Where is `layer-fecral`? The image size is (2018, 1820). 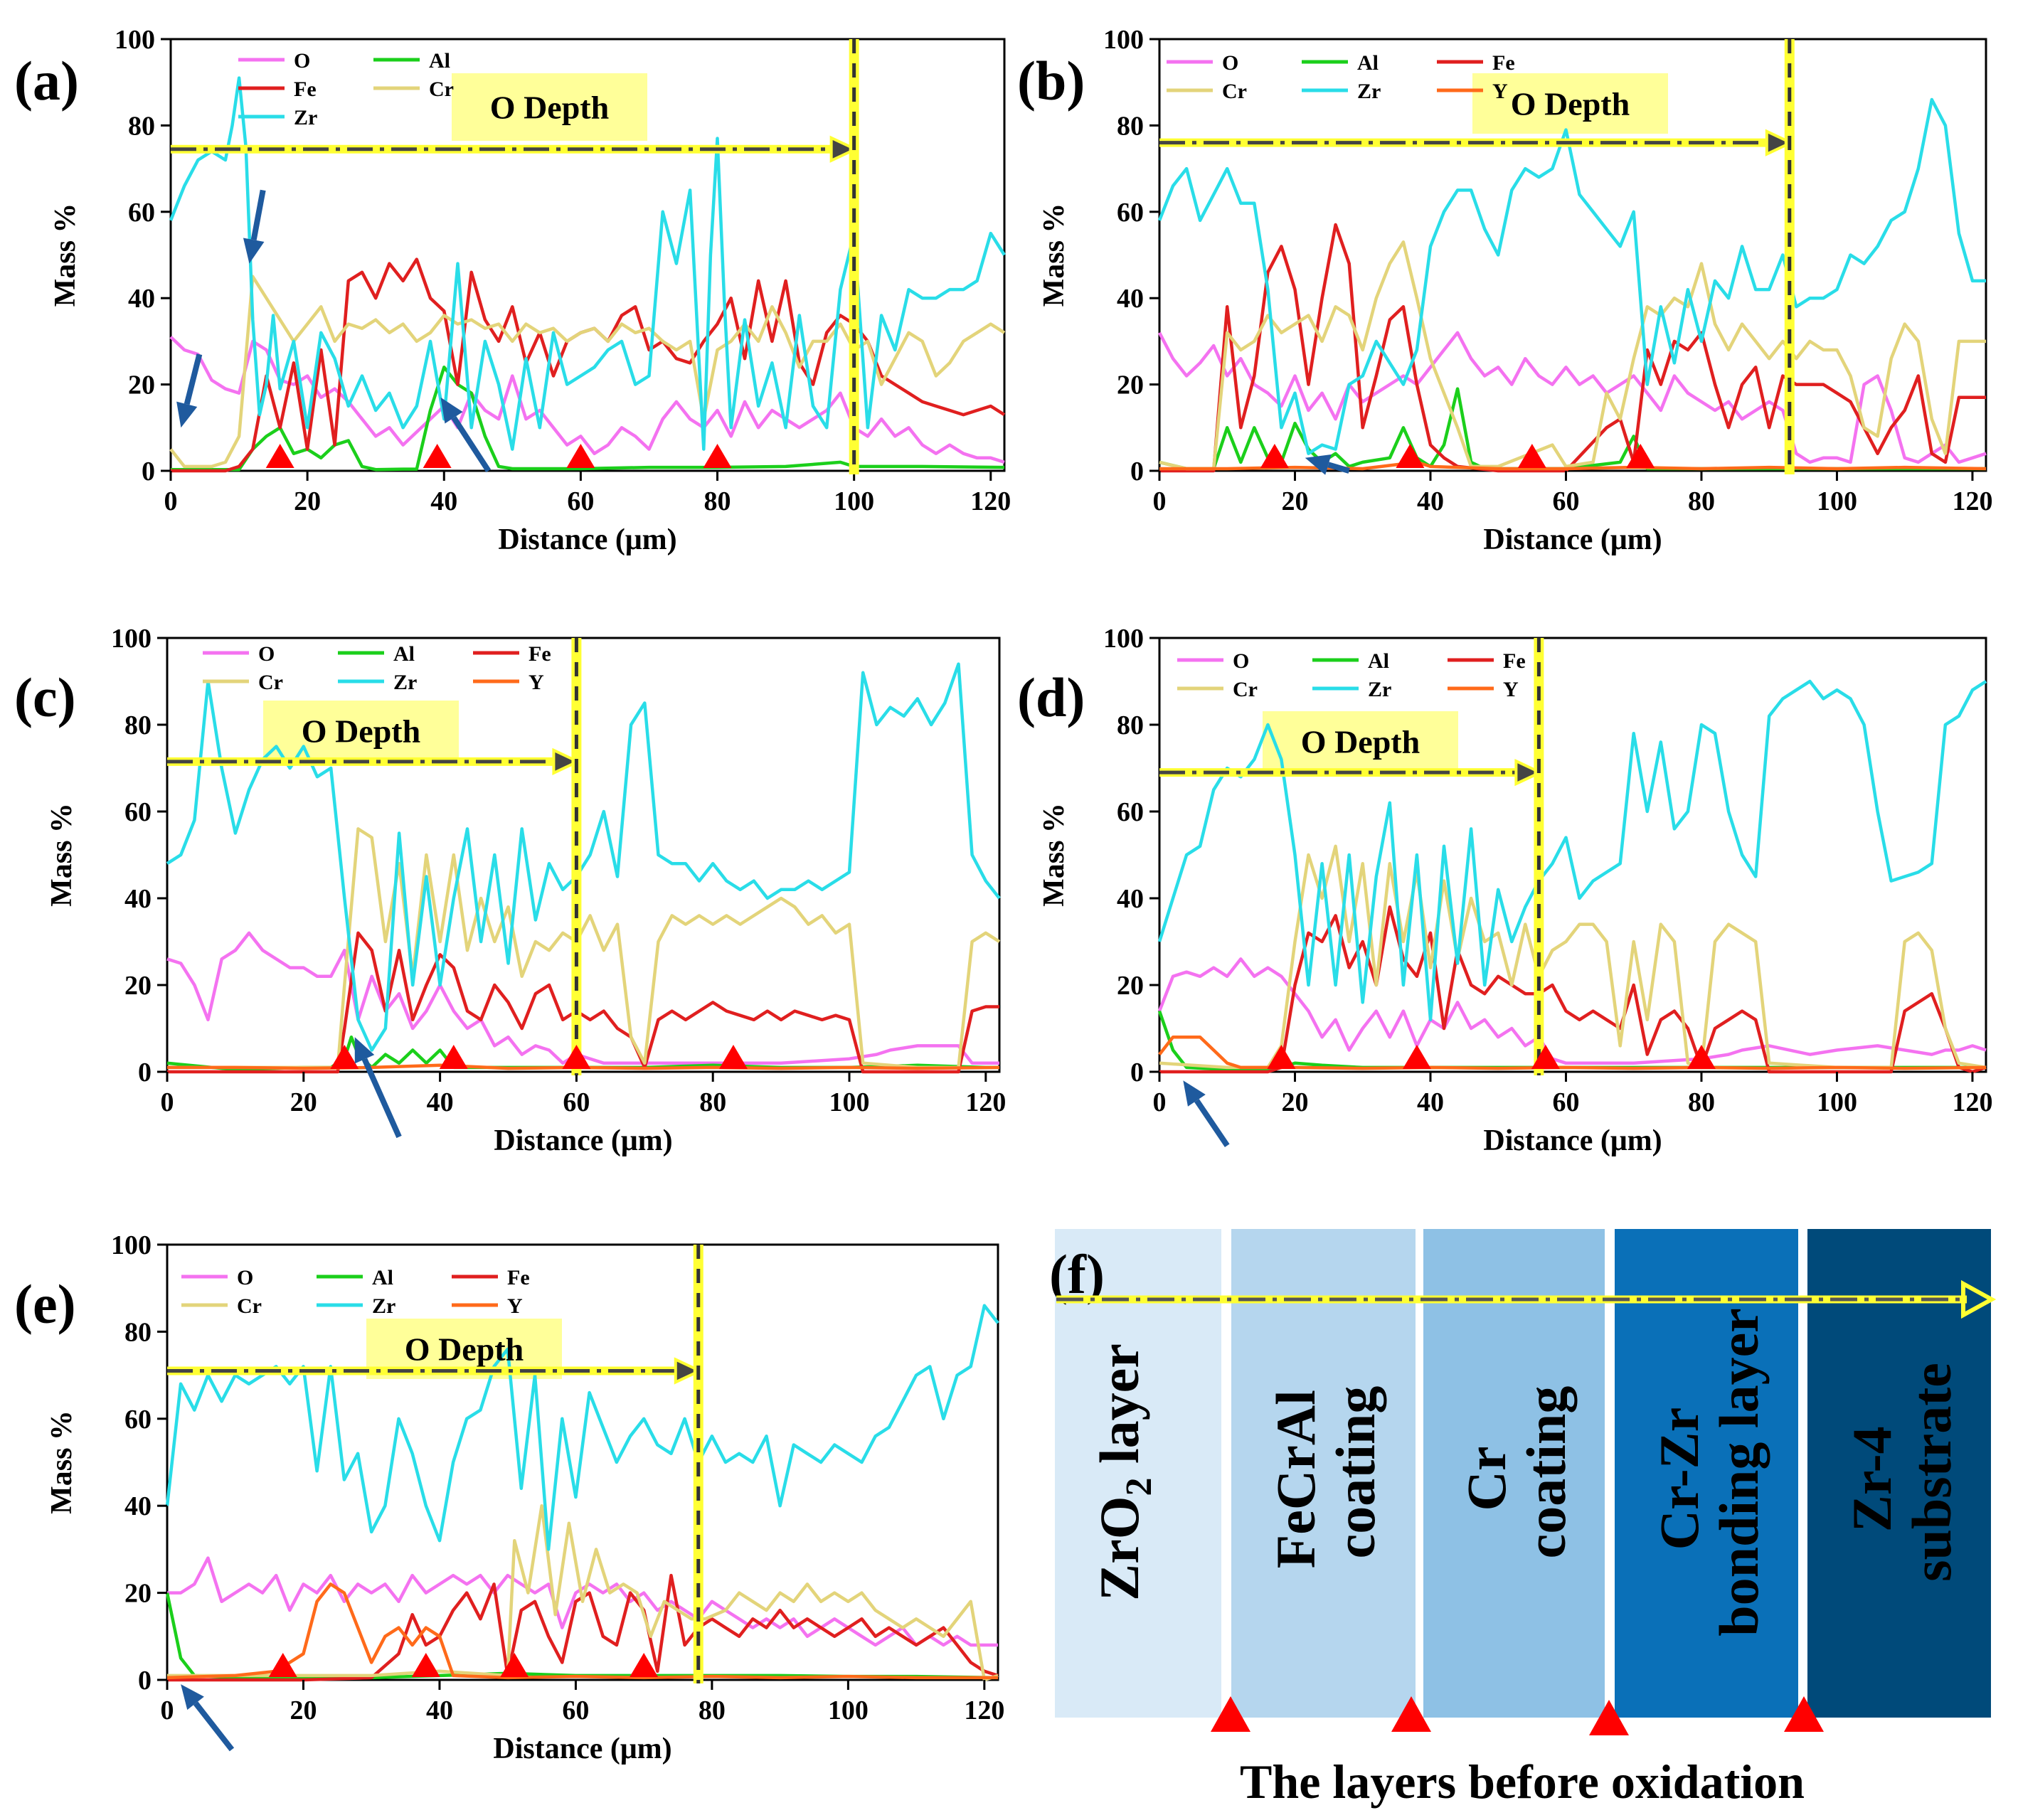
layer-fecral is located at coordinates (1323, 1473).